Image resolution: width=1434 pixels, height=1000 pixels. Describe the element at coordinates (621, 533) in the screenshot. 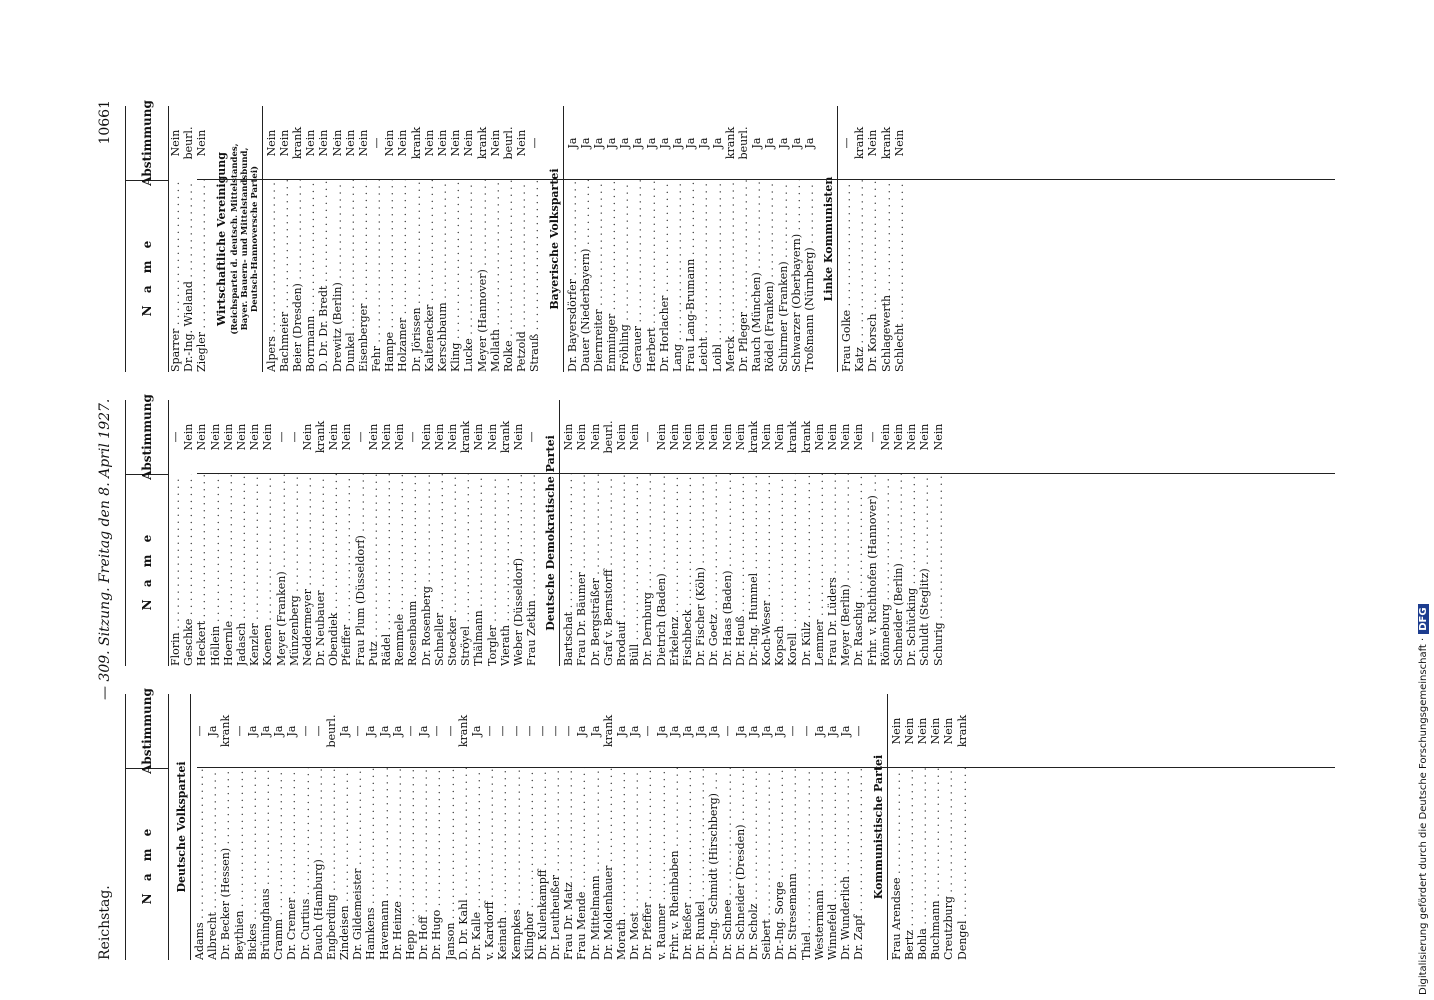

I see `member-row: Brodauf Nein` at that location.